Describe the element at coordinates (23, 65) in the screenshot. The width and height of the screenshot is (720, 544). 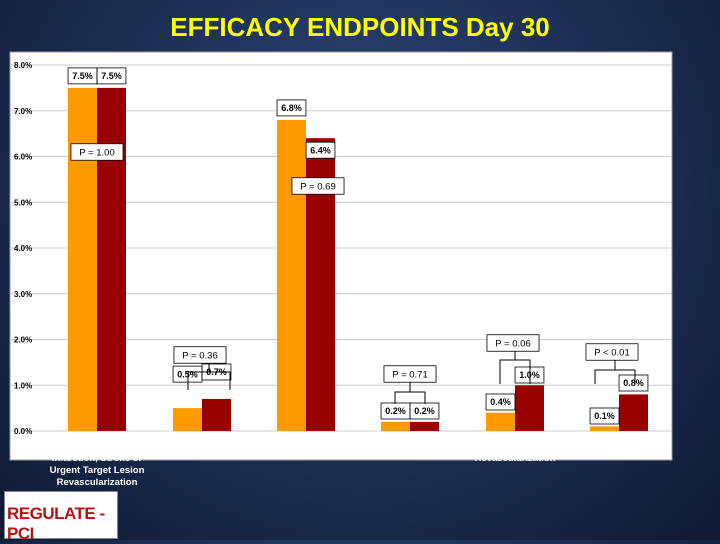
I see `y-tick-label: 8.0%` at that location.